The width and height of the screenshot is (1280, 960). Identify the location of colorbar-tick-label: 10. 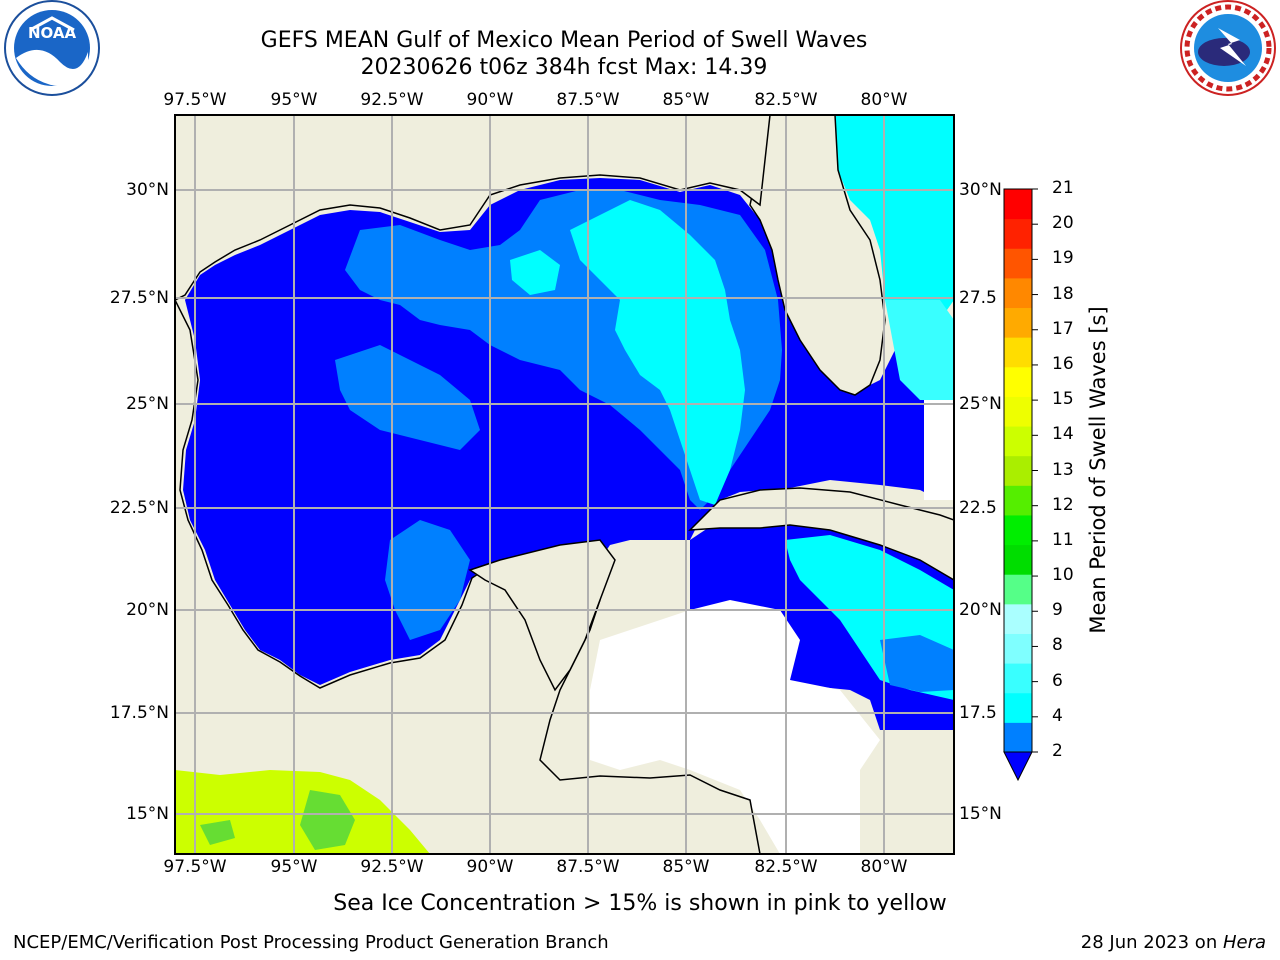
(1063, 575).